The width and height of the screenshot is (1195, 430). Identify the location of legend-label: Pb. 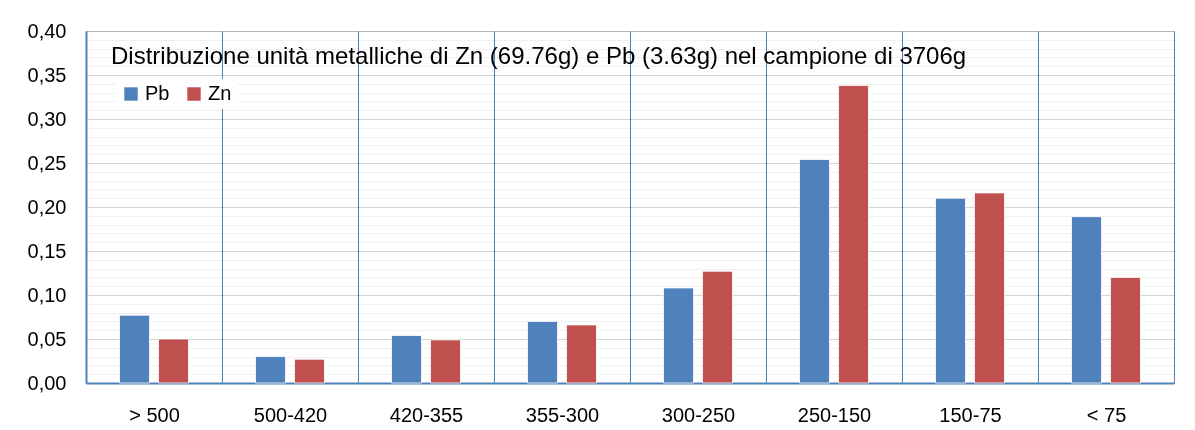
(157, 93).